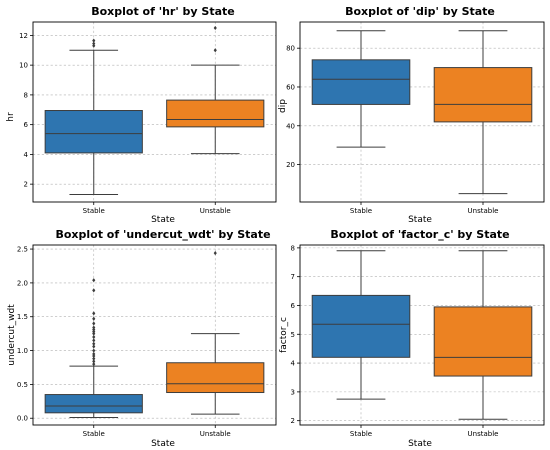 The image size is (550, 450). I want to click on y-axis-label: undercut_wdt, so click(12, 335).